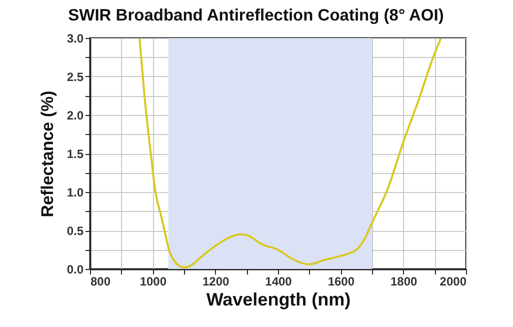 This screenshot has width=513, height=327. What do you see at coordinates (278, 300) in the screenshot?
I see `x-axis-title: Wavelength (nm)` at bounding box center [278, 300].